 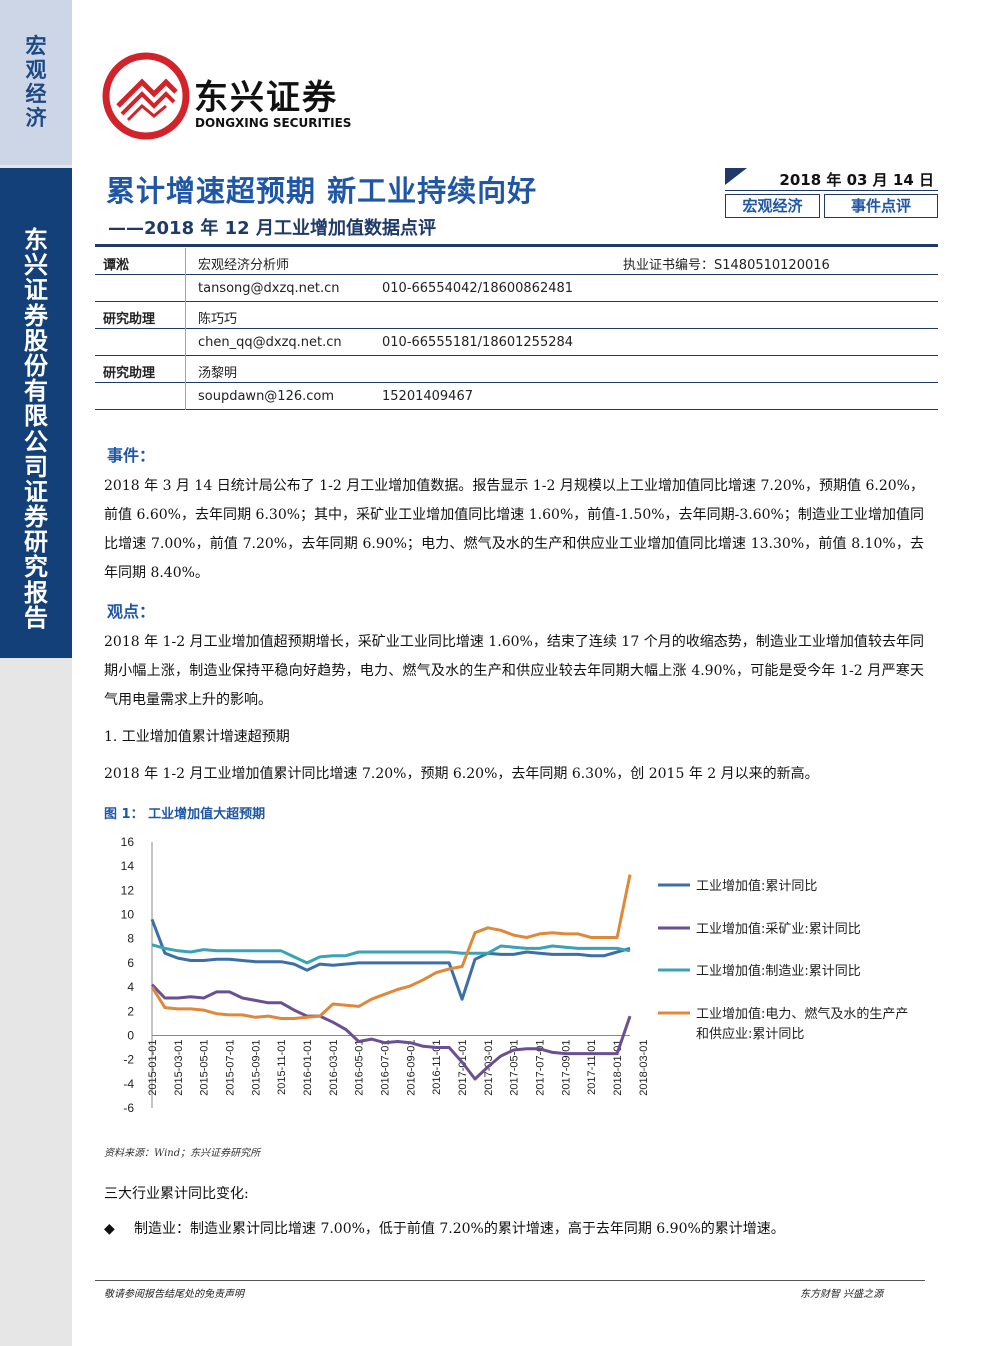 I want to click on report-subtitle: ——2018 年 12 月工业增加值数据点评, so click(x=272, y=228).